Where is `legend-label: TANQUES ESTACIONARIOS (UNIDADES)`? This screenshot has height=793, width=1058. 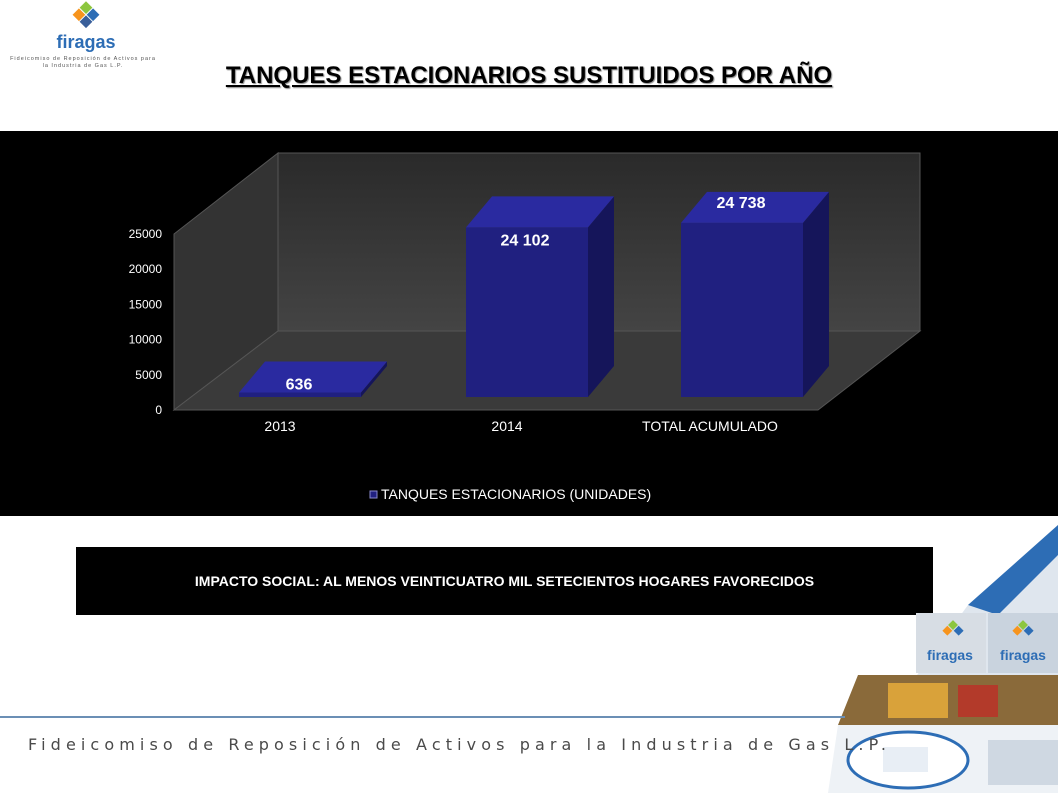 legend-label: TANQUES ESTACIONARIOS (UNIDADES) is located at coordinates (516, 494).